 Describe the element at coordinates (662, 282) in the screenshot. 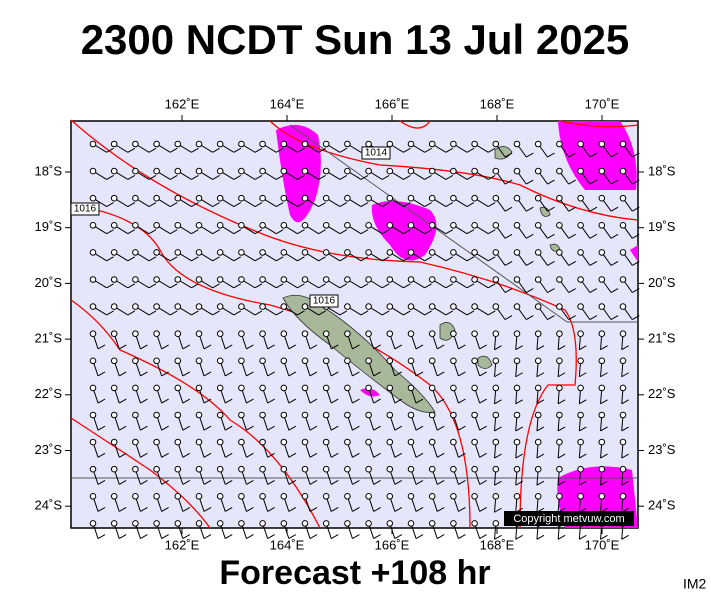

I see `lat-label-right: 20˚S` at that location.